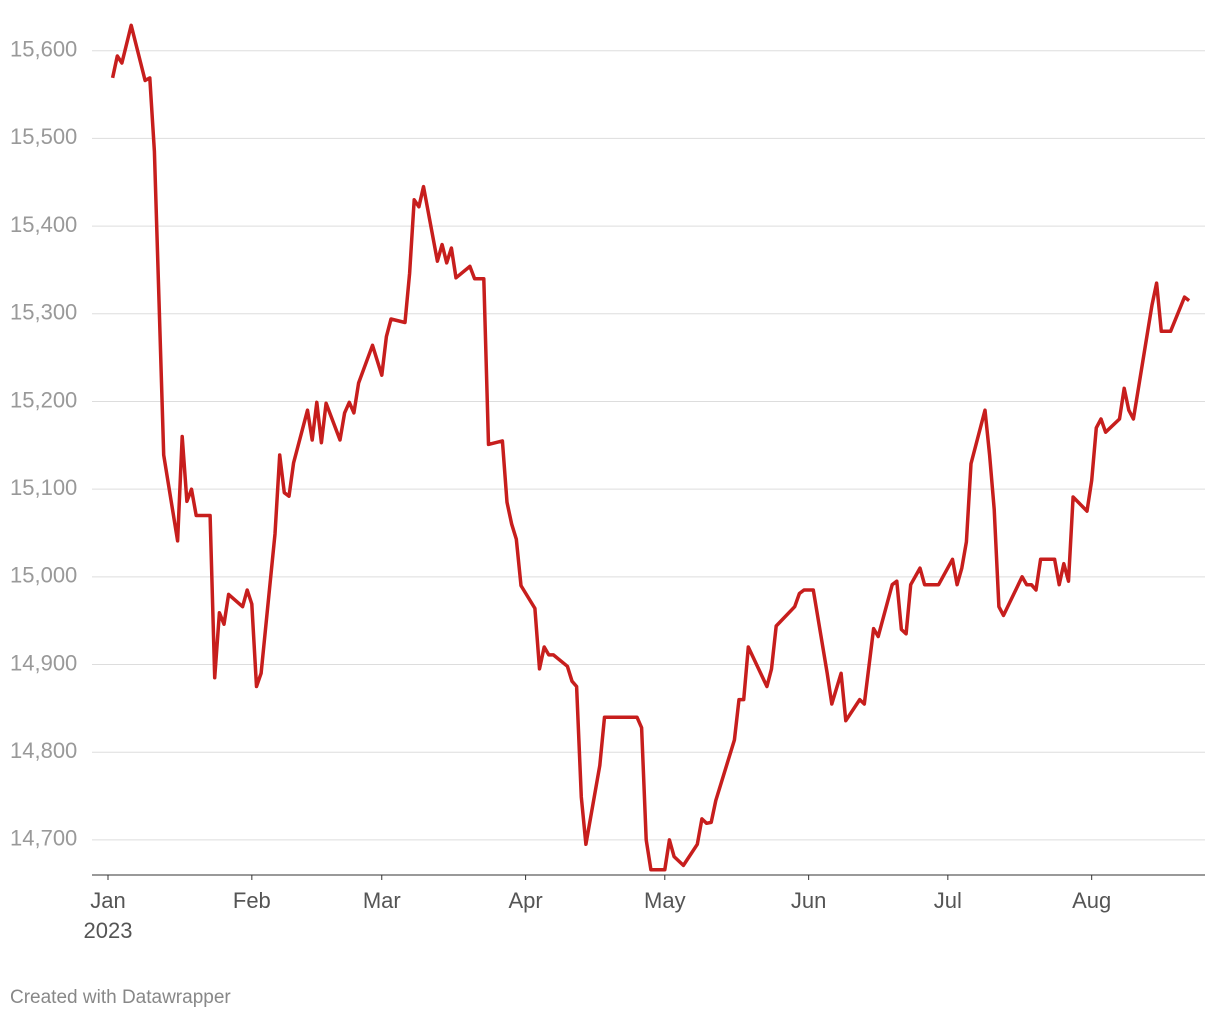  What do you see at coordinates (525, 900) in the screenshot?
I see `x-tick-label: Apr` at bounding box center [525, 900].